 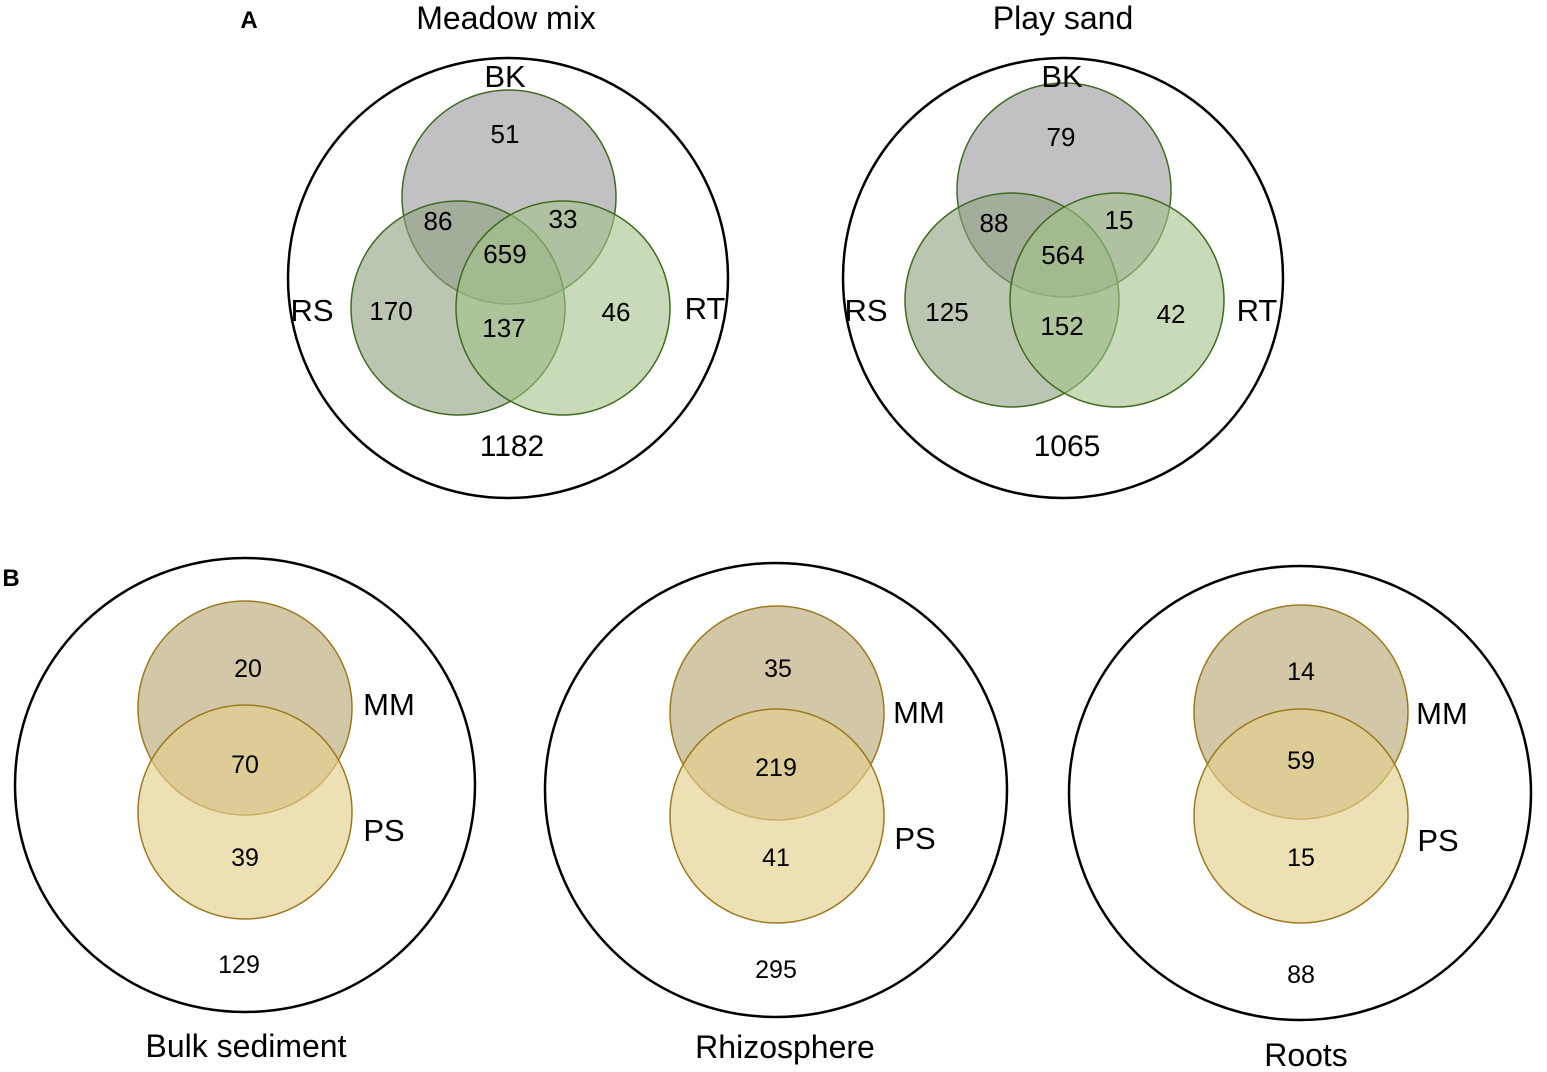 I want to click on rs-only-value: 170, so click(x=390, y=311).